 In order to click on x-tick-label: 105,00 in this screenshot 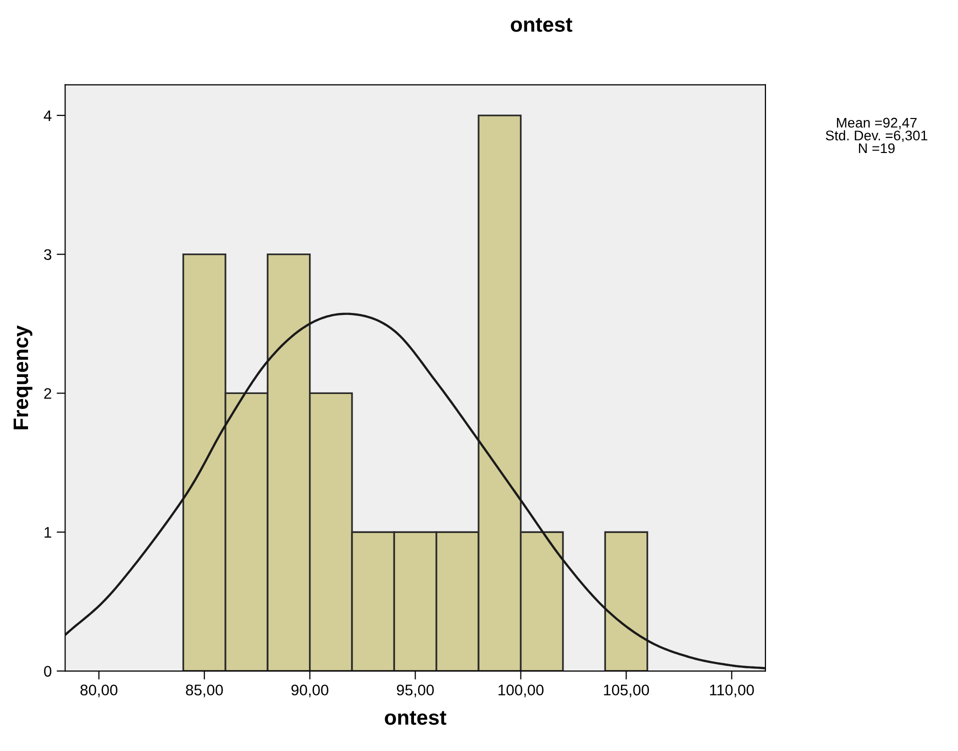, I will do `click(626, 691)`.